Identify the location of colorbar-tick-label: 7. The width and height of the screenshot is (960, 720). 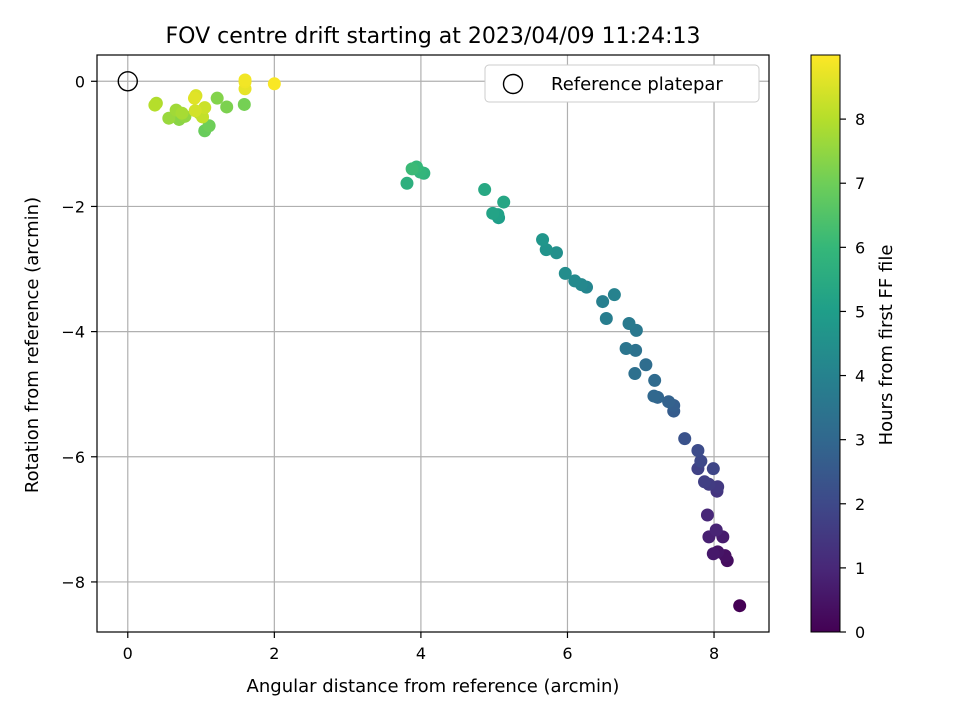
(860, 183).